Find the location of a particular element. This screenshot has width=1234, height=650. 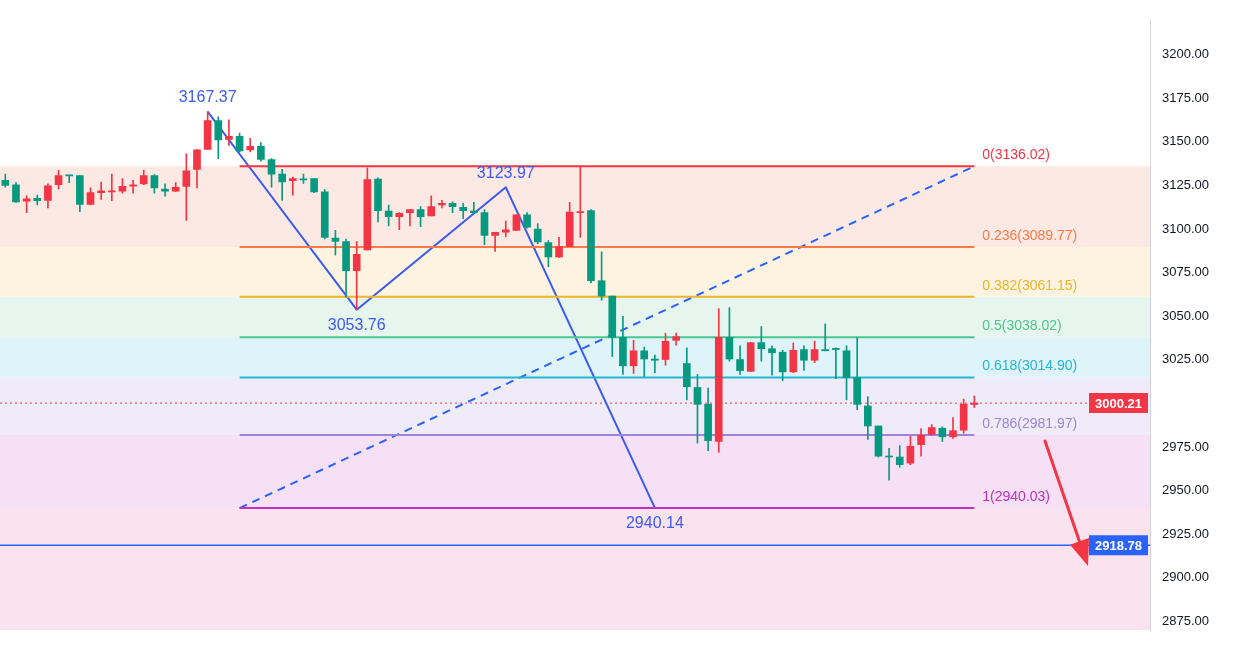

series-label: 0.618(3014.90) is located at coordinates (1030, 365).